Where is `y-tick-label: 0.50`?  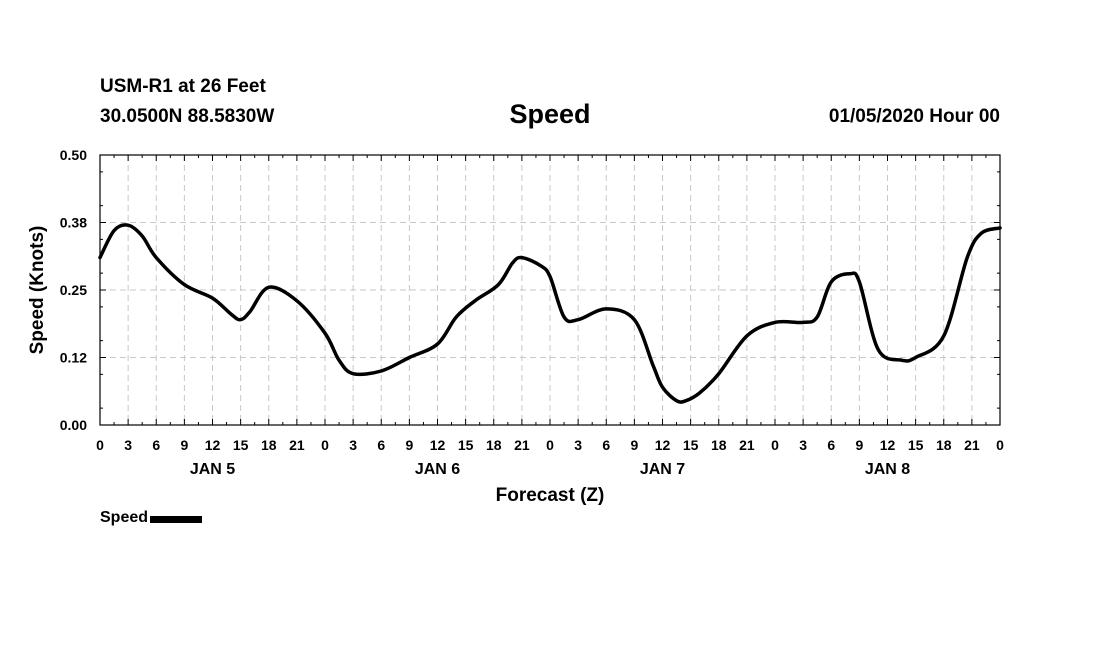 y-tick-label: 0.50 is located at coordinates (73, 155).